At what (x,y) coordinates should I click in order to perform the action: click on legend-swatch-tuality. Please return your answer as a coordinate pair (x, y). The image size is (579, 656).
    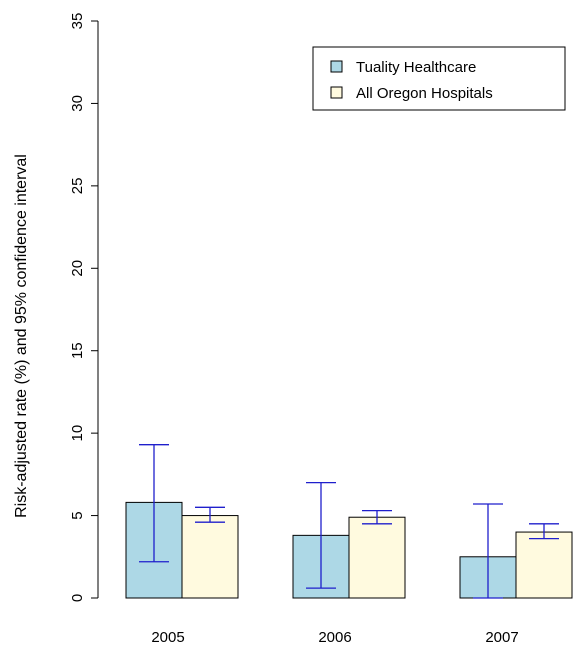
    Looking at the image, I should click on (336, 66).